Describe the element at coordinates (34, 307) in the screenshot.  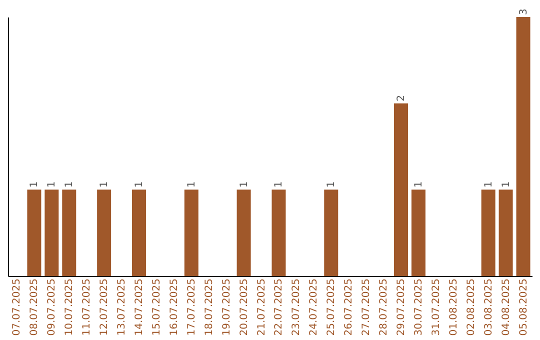
I see `x-tick-label: 08.07.2025` at that location.